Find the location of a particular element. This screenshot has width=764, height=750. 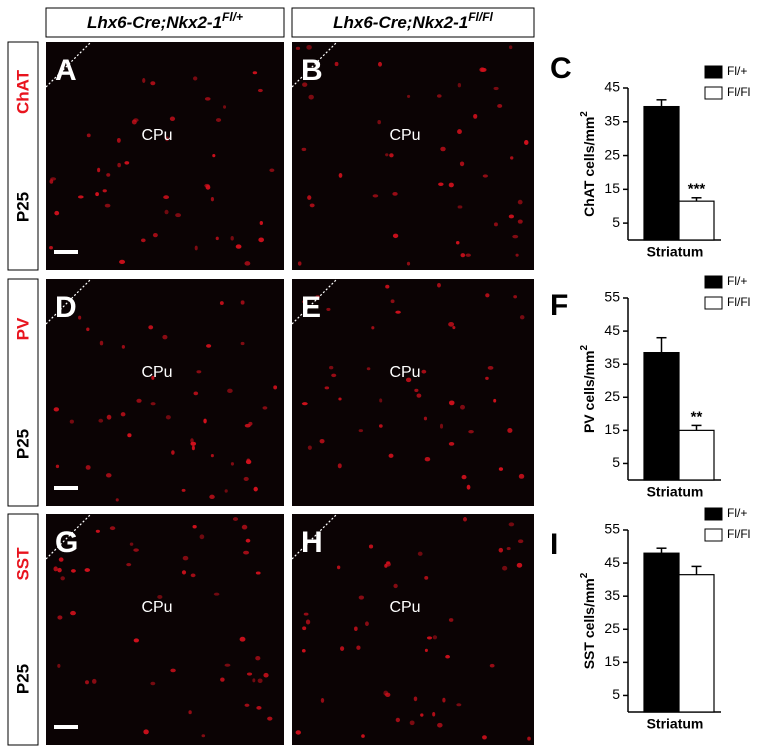

scale-bar is located at coordinates (66, 727).